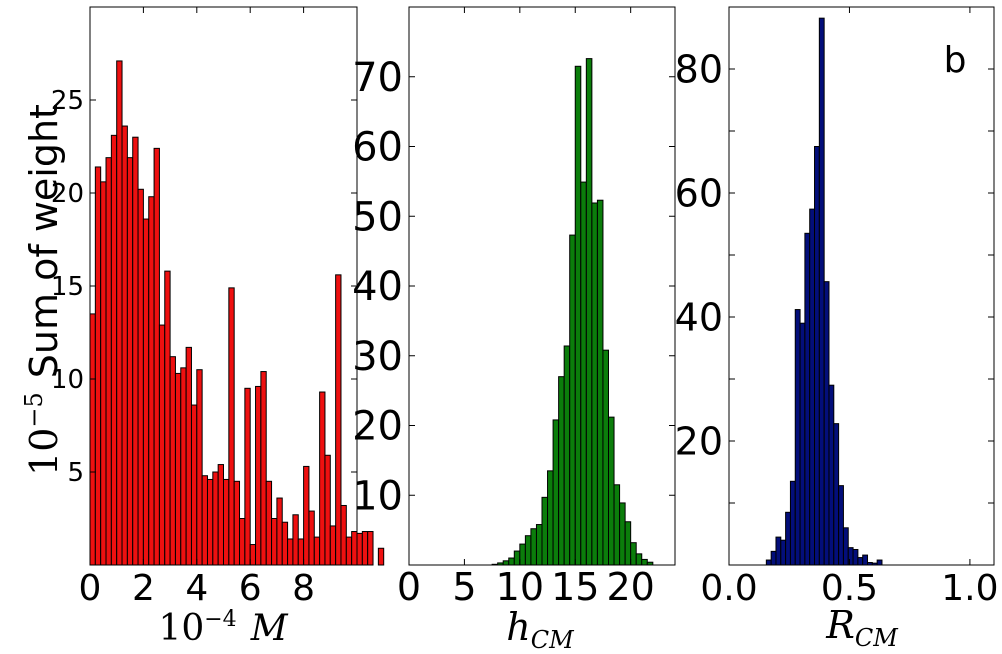 The height and width of the screenshot is (654, 1002). Describe the element at coordinates (43, 290) in the screenshot. I see `svg-text: 10−5Sum of weight` at that location.